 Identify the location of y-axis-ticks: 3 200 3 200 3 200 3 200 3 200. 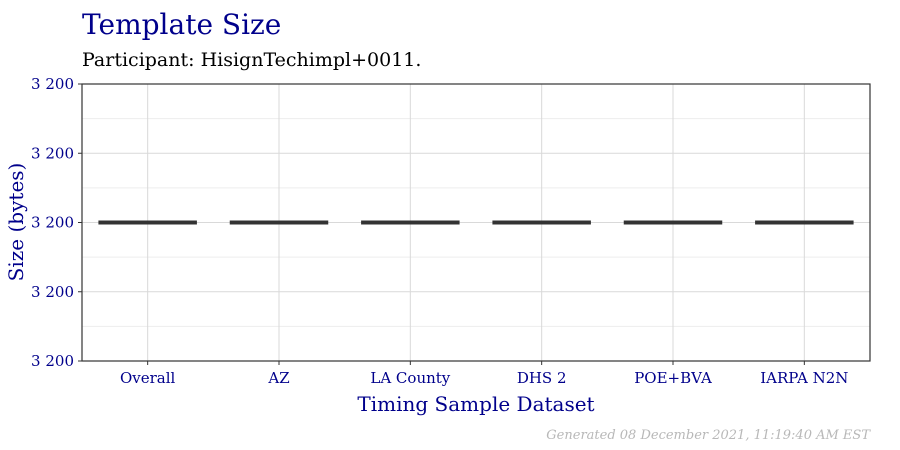
(56, 222).